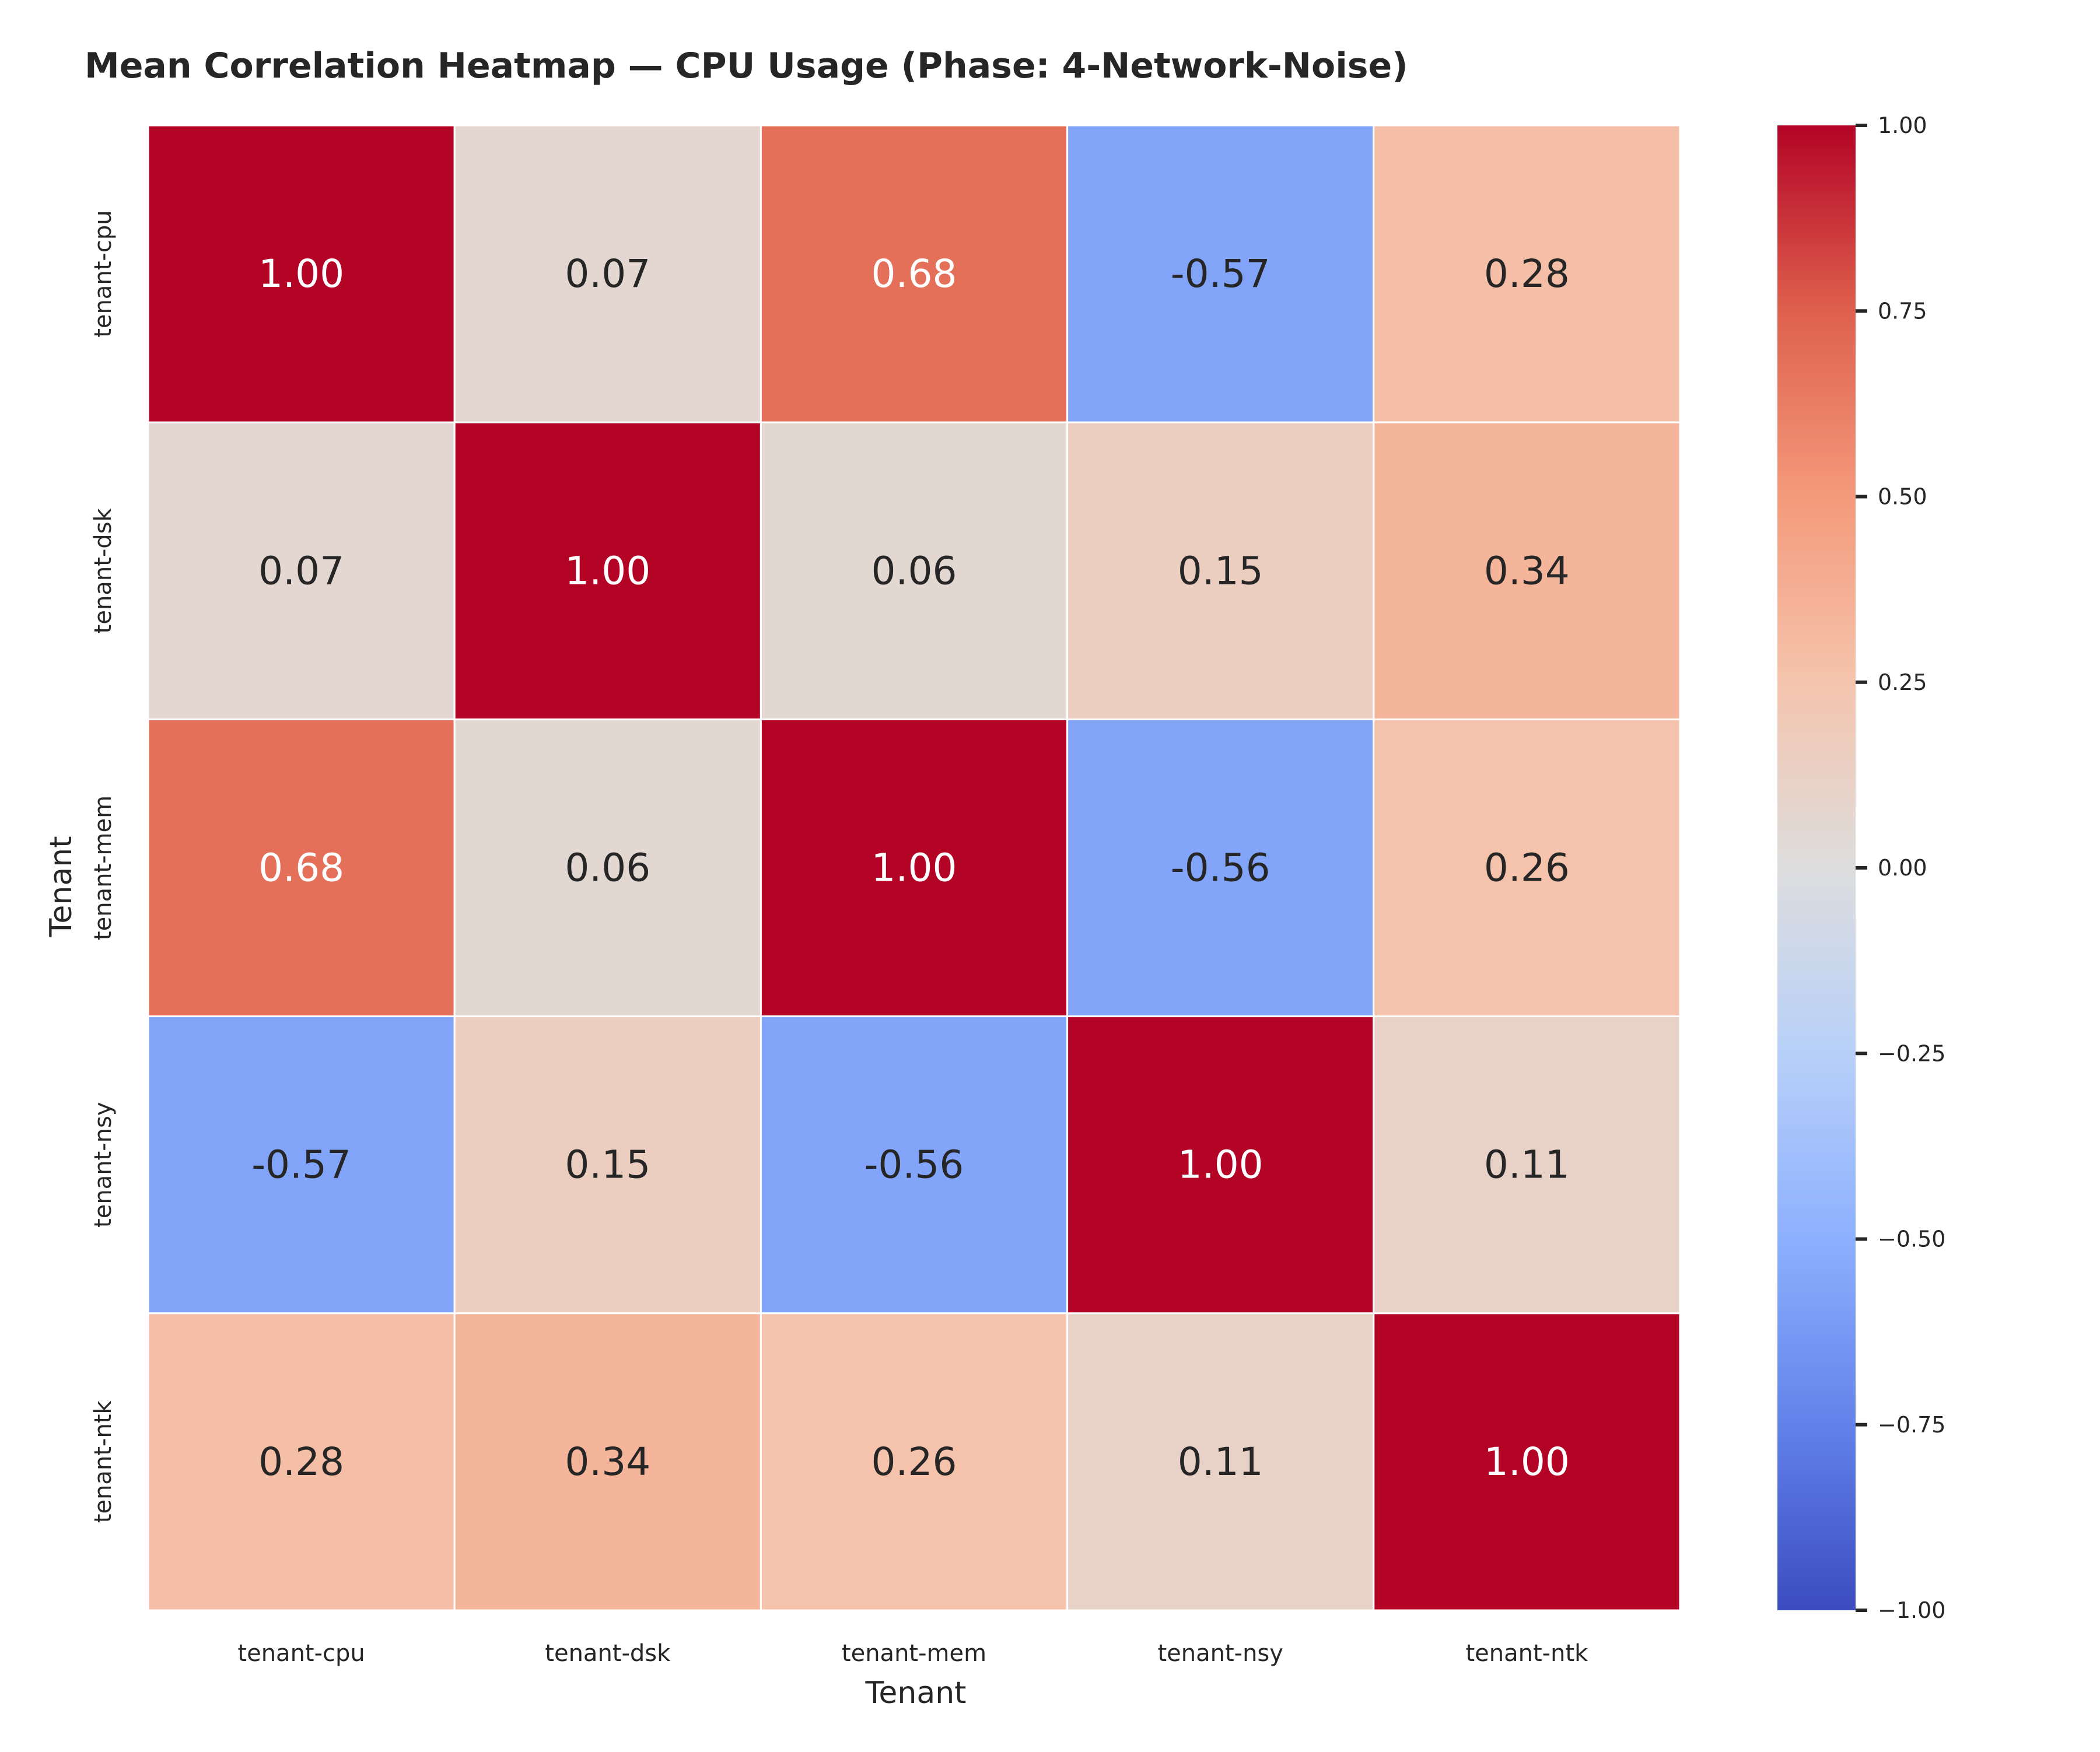 Image resolution: width=2100 pixels, height=1752 pixels. What do you see at coordinates (1911, 1239) in the screenshot?
I see `colorbar-tick-label: −0.50` at bounding box center [1911, 1239].